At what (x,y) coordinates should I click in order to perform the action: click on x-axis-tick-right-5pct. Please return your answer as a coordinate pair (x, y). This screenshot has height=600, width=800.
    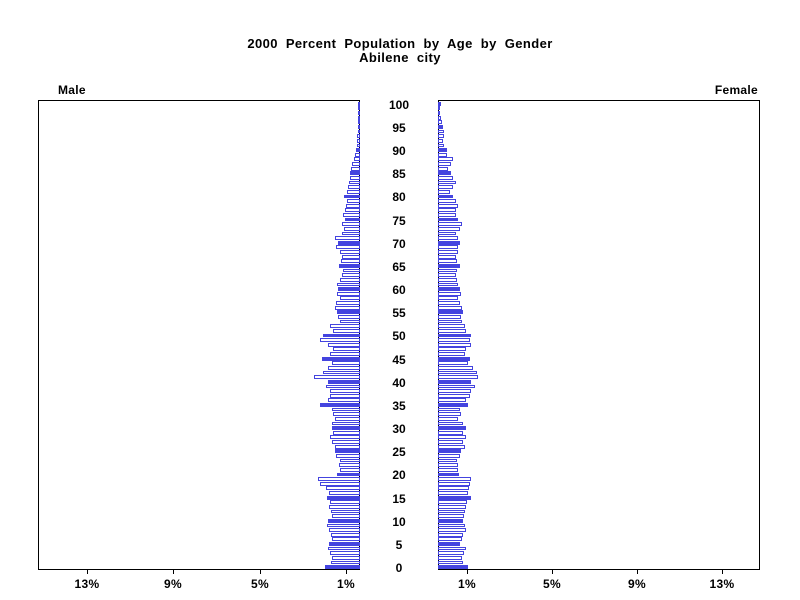
    Looking at the image, I should click on (552, 571).